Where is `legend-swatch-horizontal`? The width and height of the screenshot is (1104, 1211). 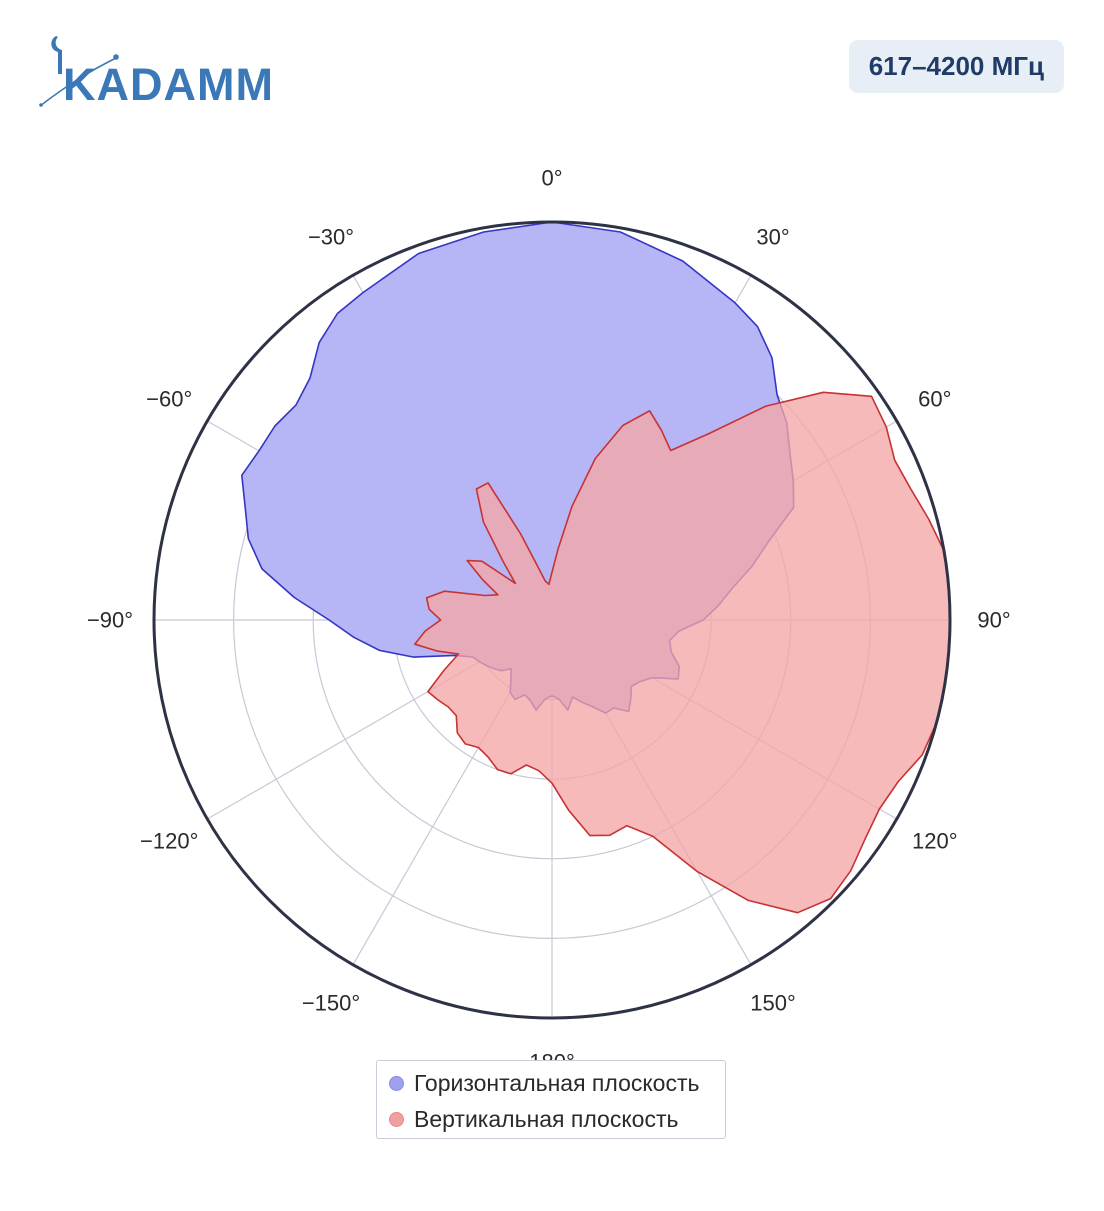
legend-swatch-horizontal is located at coordinates (396, 1083).